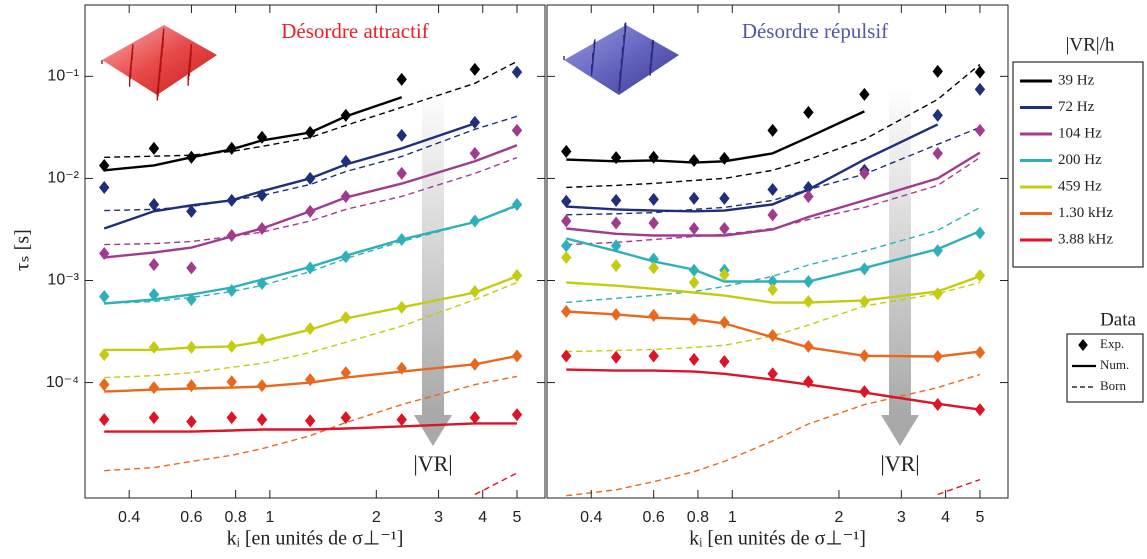 This screenshot has height=559, width=1147. What do you see at coordinates (315, 539) in the screenshot?
I see `x-axis-label: kᵢ [en unités de σ⊥⁻¹]` at bounding box center [315, 539].